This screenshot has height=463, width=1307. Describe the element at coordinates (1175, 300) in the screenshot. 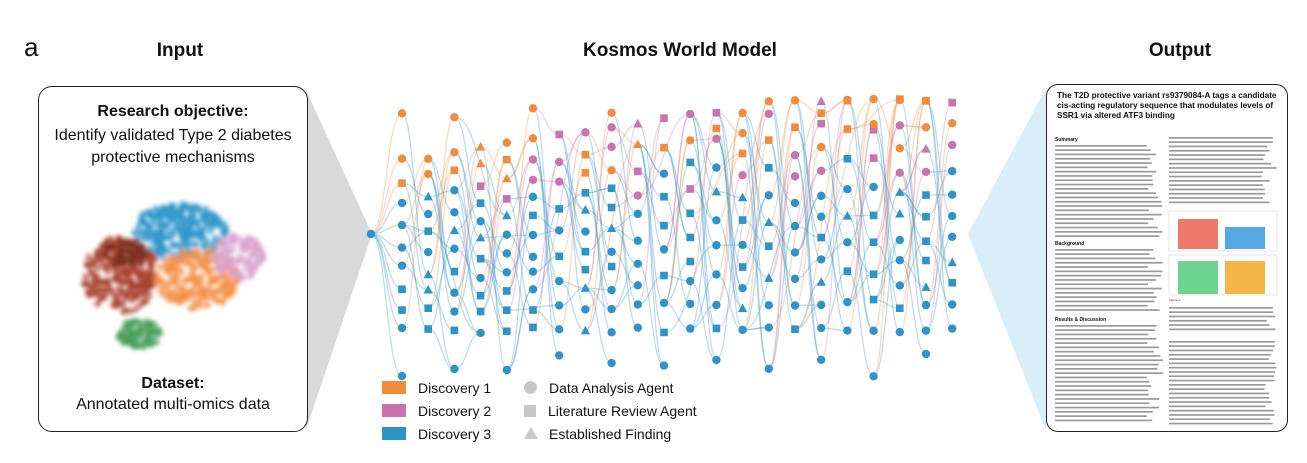

I see `figure-caption-label: Figure 1:` at that location.